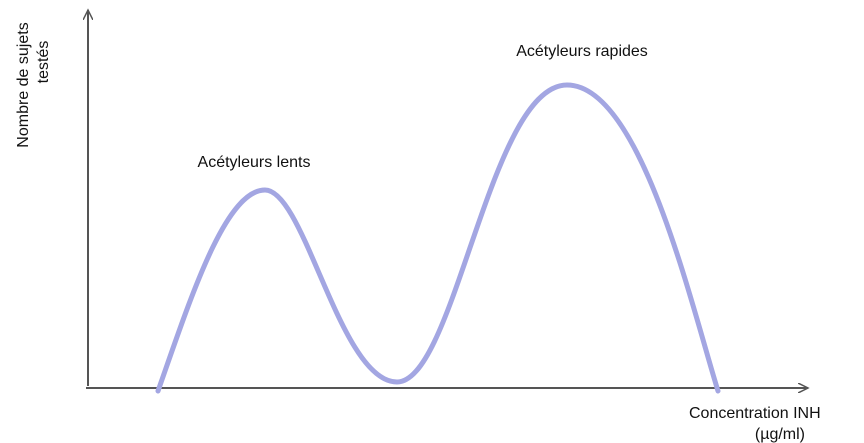 This screenshot has height=443, width=864. Describe the element at coordinates (23, 84) in the screenshot. I see `y-axis-label: Nombre de sujets` at that location.